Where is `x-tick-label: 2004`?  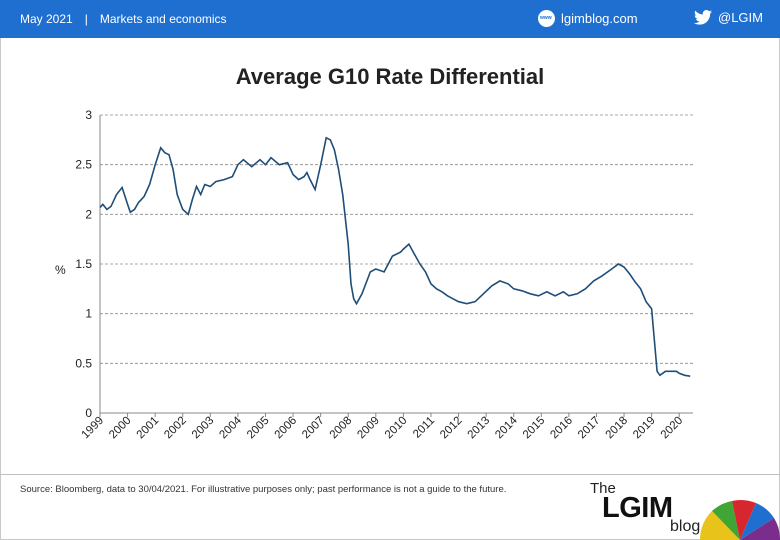 x-tick-label: 2004 is located at coordinates (230, 427).